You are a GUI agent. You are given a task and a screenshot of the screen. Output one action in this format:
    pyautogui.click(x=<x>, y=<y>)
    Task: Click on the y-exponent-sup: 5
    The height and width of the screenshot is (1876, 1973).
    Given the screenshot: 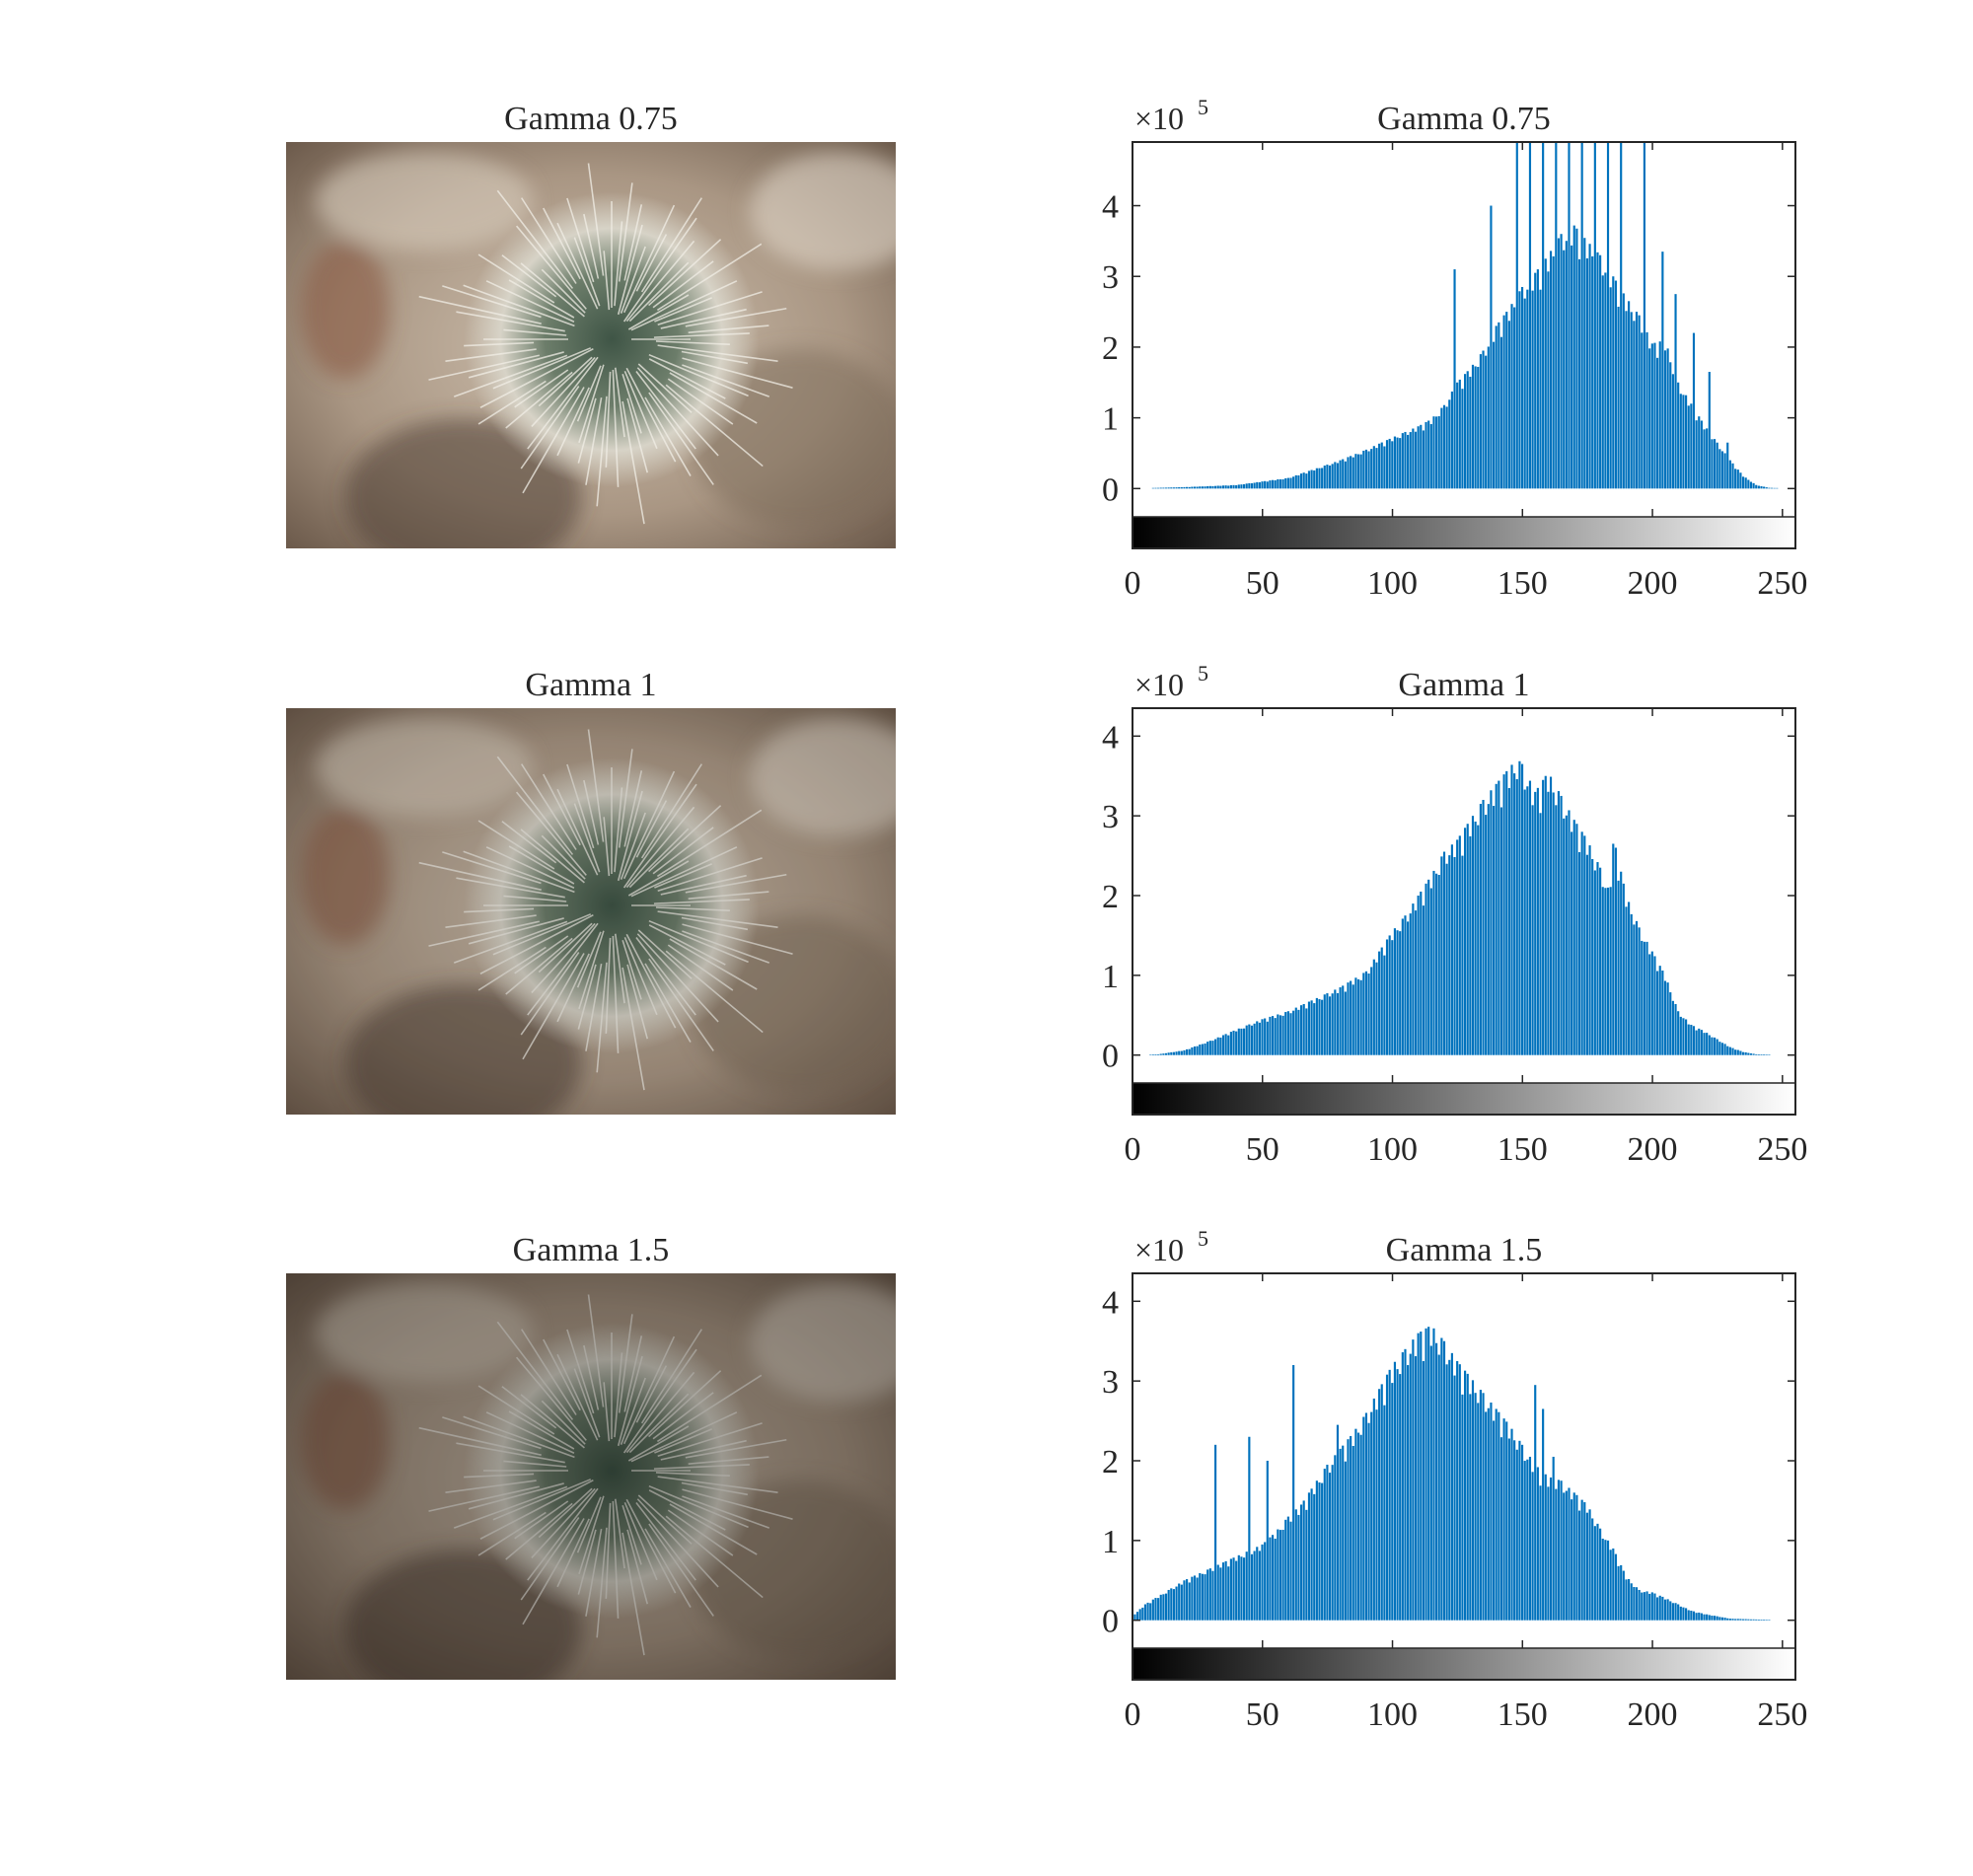 What is the action you would take?
    pyautogui.click(x=1203, y=1238)
    